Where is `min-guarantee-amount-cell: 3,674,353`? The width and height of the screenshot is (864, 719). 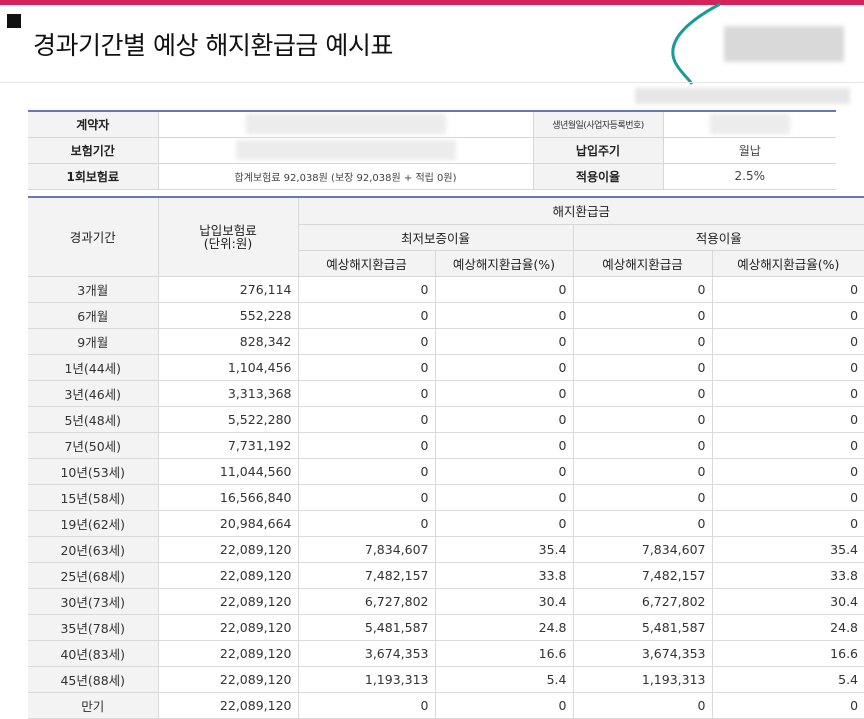 min-guarantee-amount-cell: 3,674,353 is located at coordinates (366, 653).